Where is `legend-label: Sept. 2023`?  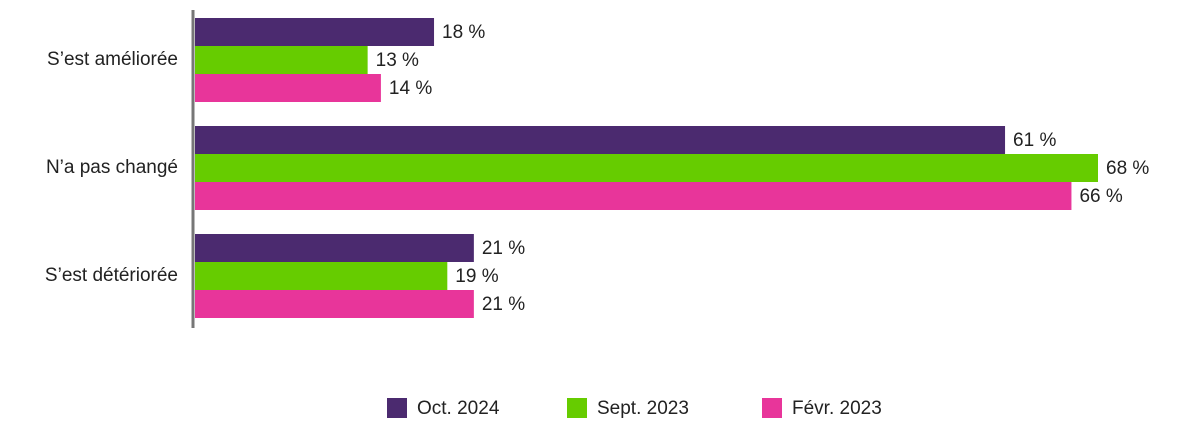 legend-label: Sept. 2023 is located at coordinates (643, 408).